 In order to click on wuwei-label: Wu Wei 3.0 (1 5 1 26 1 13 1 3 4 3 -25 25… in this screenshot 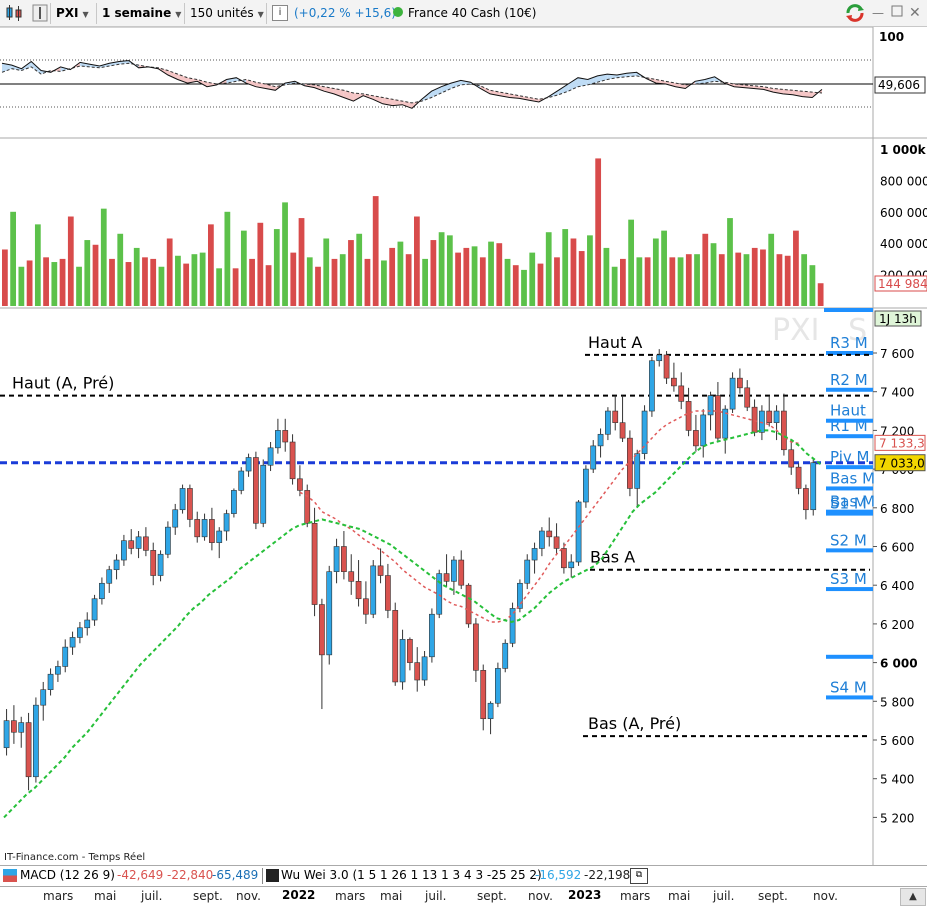, I will do `click(411, 875)`.